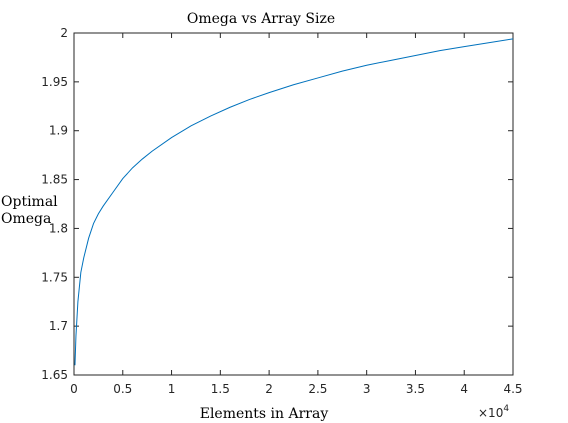 This screenshot has width=568, height=423. I want to click on y-tick-label: 1.9, so click(58, 131).